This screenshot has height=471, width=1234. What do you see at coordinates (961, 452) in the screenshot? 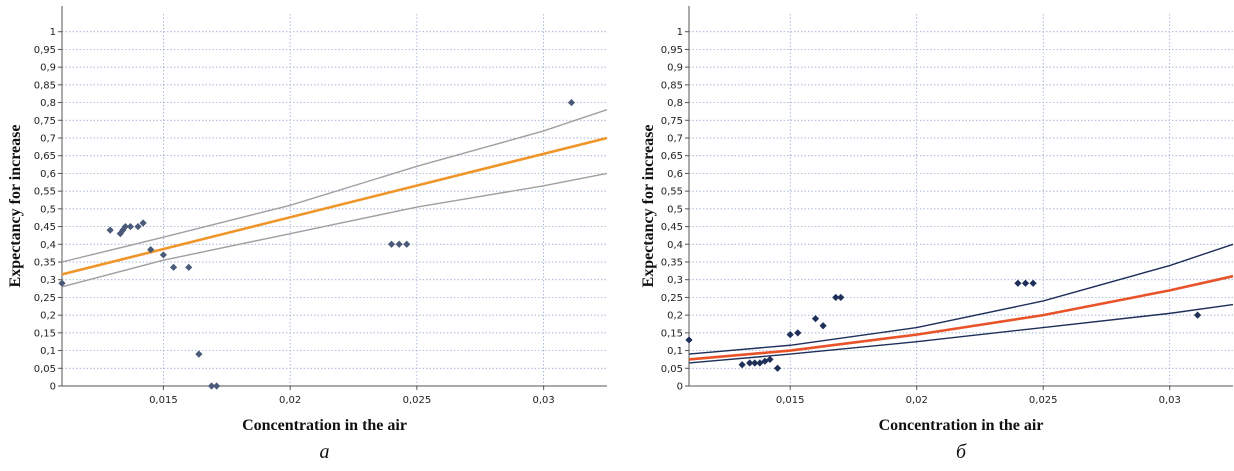
I see `panel-label: б` at bounding box center [961, 452].